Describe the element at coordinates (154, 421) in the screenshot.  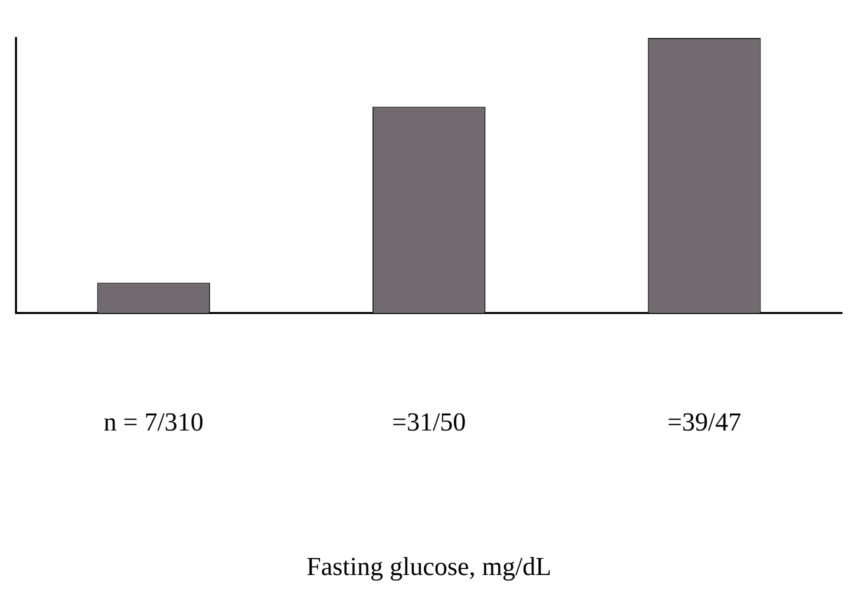
I see `x-tick-label: n = 7/310` at that location.